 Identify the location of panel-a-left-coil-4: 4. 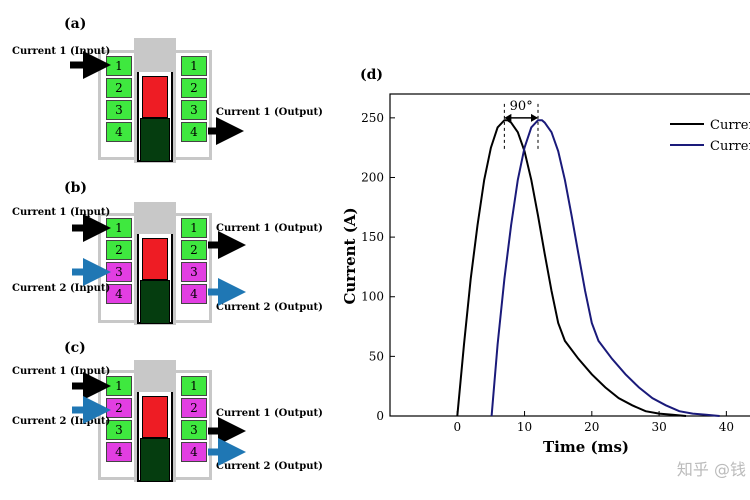
(119, 132).